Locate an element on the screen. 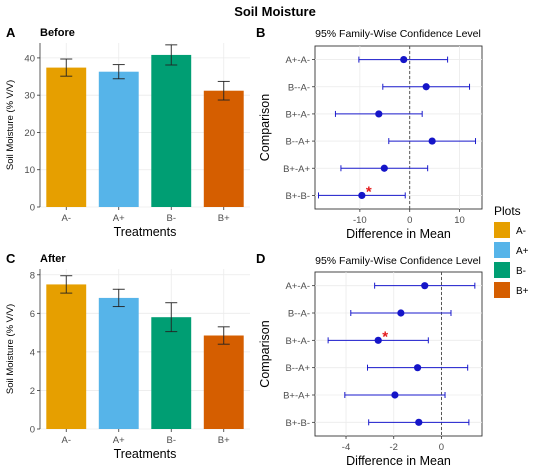 This screenshot has height=472, width=550. y-tick-label: 8 is located at coordinates (32, 275).